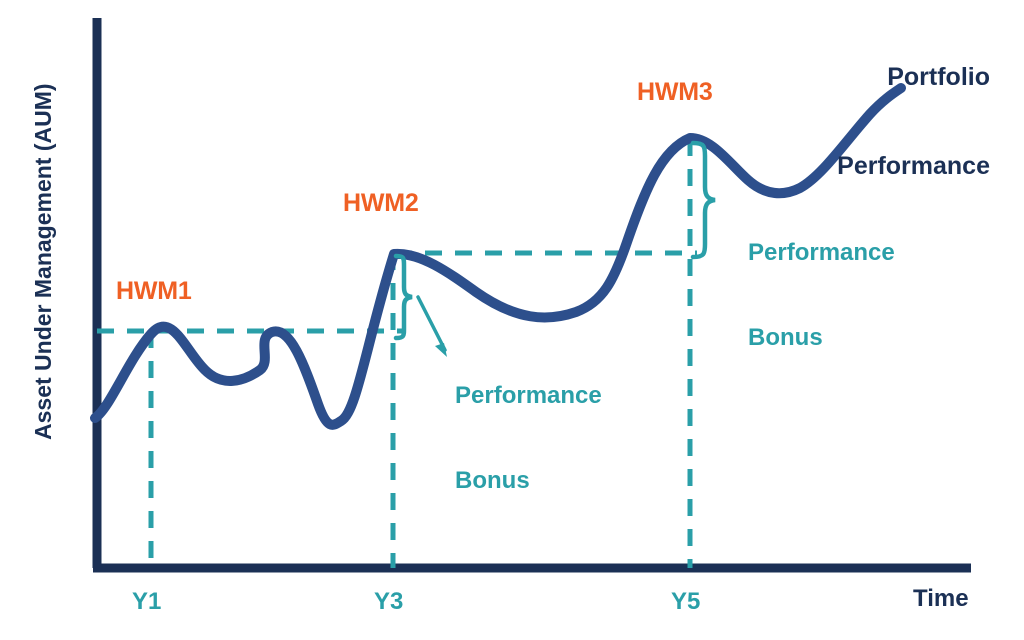 Image resolution: width=1024 pixels, height=640 pixels. Describe the element at coordinates (381, 203) in the screenshot. I see `hwm2-label: HWM2` at that location.